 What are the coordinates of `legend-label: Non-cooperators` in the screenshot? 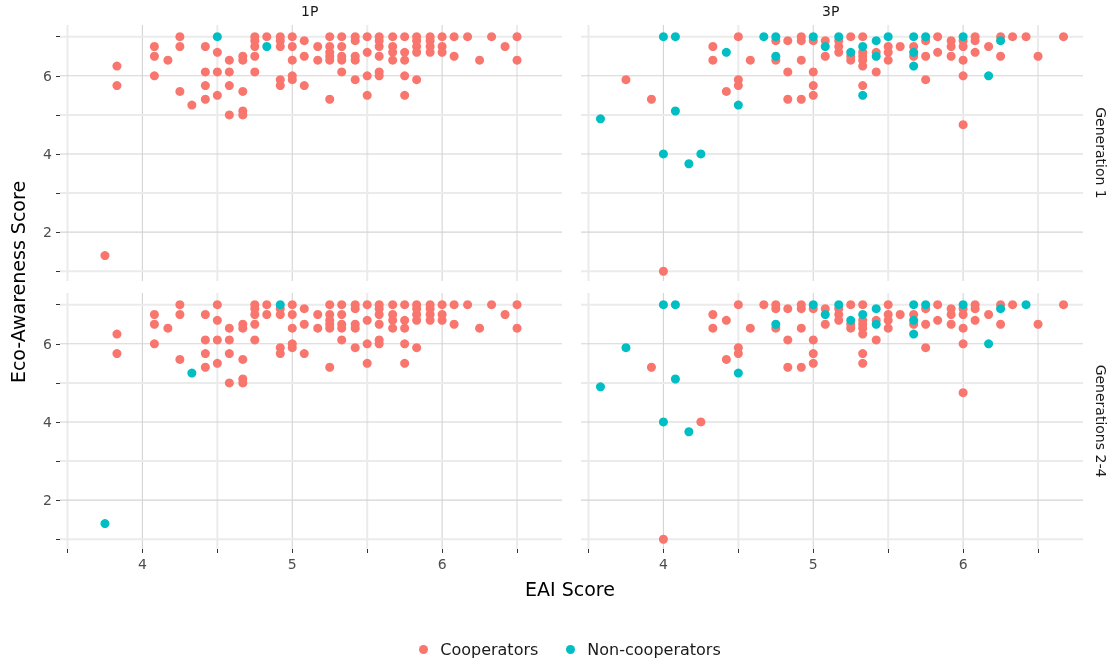 It's located at (654, 649).